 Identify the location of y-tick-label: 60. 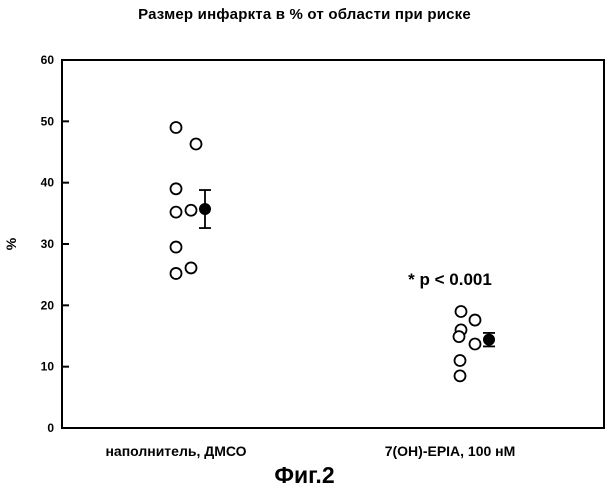
(48, 60).